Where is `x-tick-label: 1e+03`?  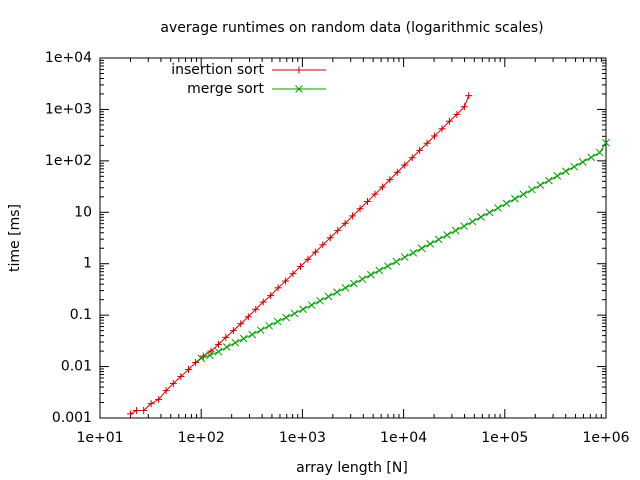 x-tick-label: 1e+03 is located at coordinates (302, 438).